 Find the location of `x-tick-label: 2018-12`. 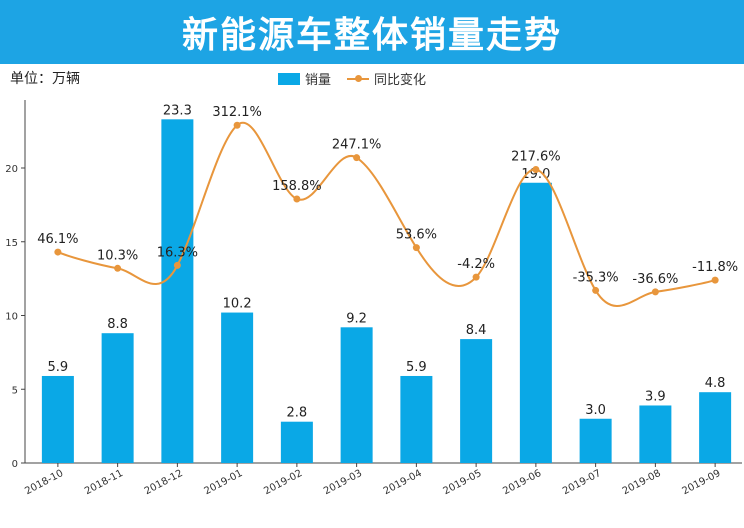

x-tick-label: 2018-12 is located at coordinates (164, 482).